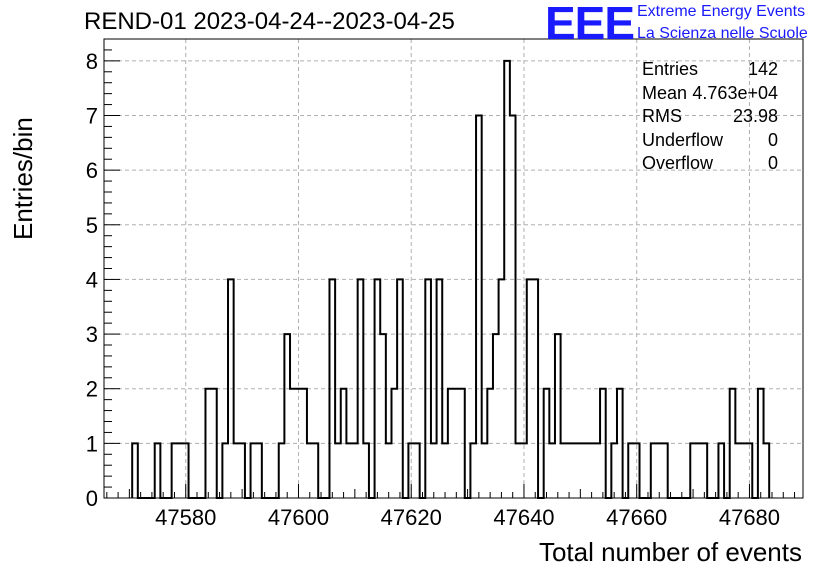 Image resolution: width=836 pixels, height=572 pixels. Describe the element at coordinates (523, 517) in the screenshot. I see `x-tick-label: 47640` at that location.